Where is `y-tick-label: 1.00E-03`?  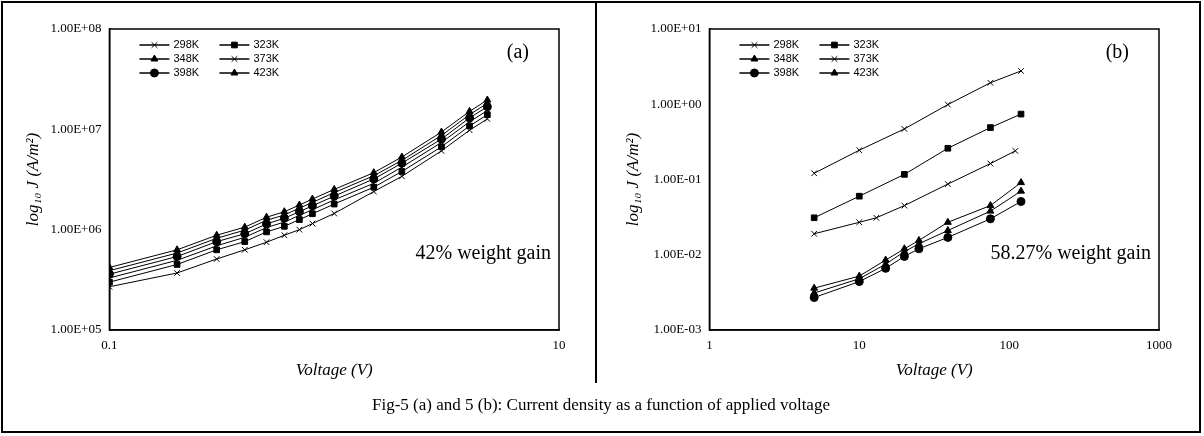 y-tick-label: 1.00E-03 is located at coordinates (677, 329).